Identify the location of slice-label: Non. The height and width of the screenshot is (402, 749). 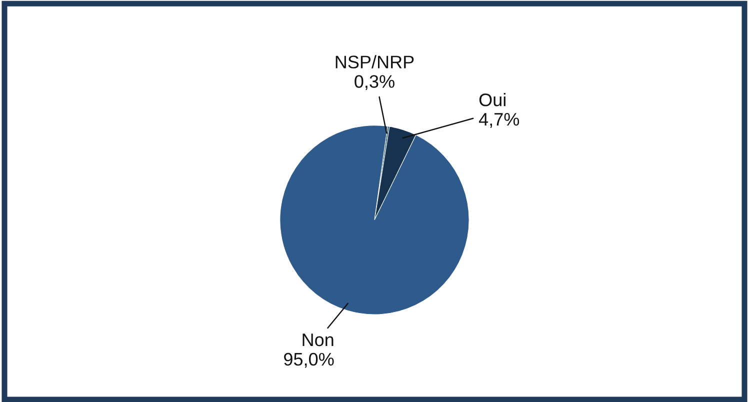
(318, 340).